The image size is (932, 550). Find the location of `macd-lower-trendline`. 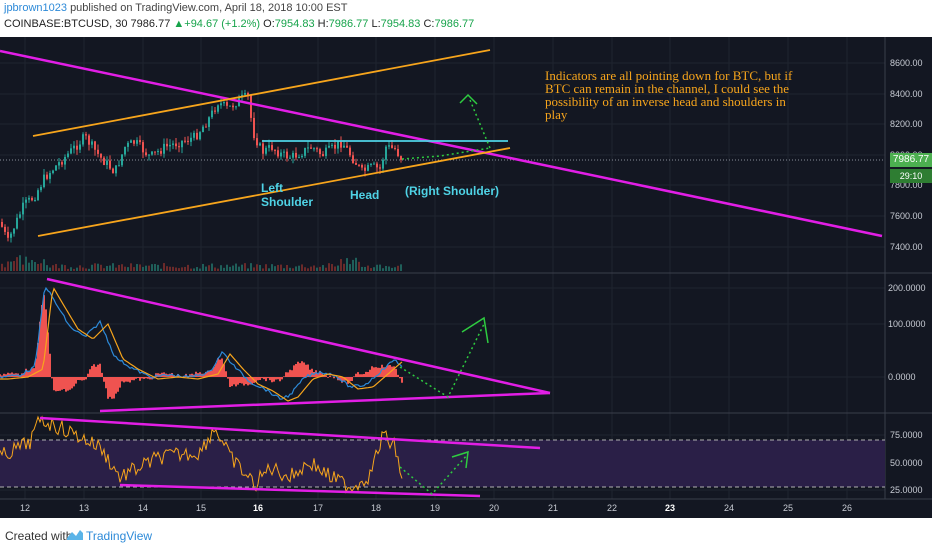

macd-lower-trendline is located at coordinates (325, 402).